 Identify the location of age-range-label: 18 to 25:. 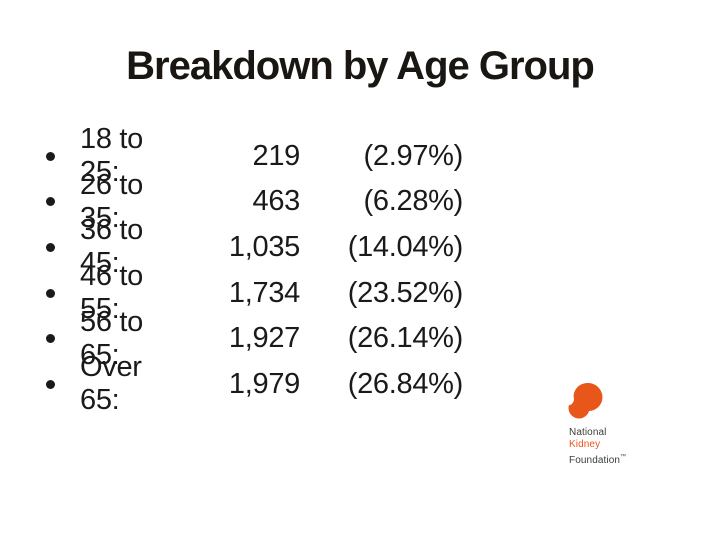
(111, 155).